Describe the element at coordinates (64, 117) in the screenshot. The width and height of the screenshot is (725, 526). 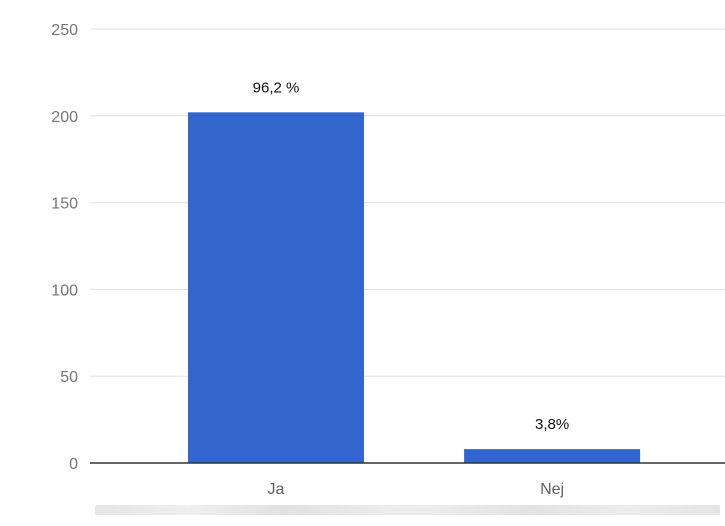
I see `y-tick-label: 200` at that location.